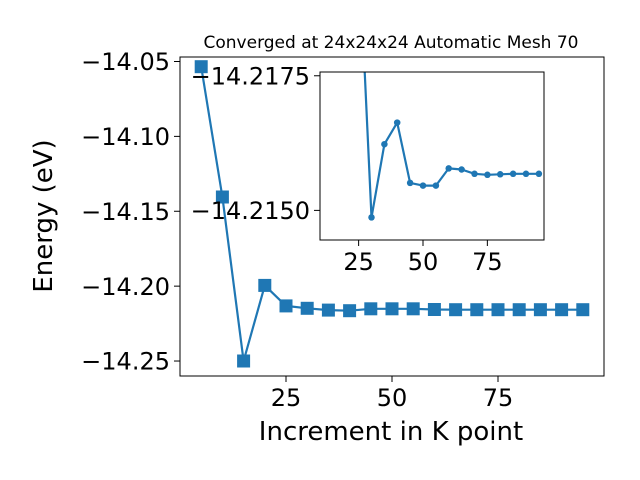 The height and width of the screenshot is (480, 640). I want to click on main-x-tick-label: 50, so click(392, 398).